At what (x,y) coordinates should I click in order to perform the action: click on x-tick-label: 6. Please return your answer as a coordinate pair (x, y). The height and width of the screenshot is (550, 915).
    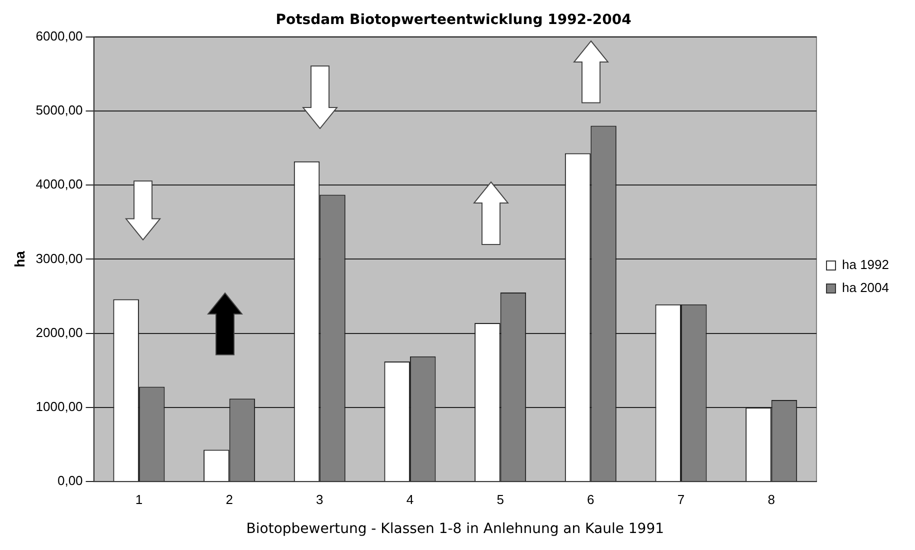
    Looking at the image, I should click on (590, 499).